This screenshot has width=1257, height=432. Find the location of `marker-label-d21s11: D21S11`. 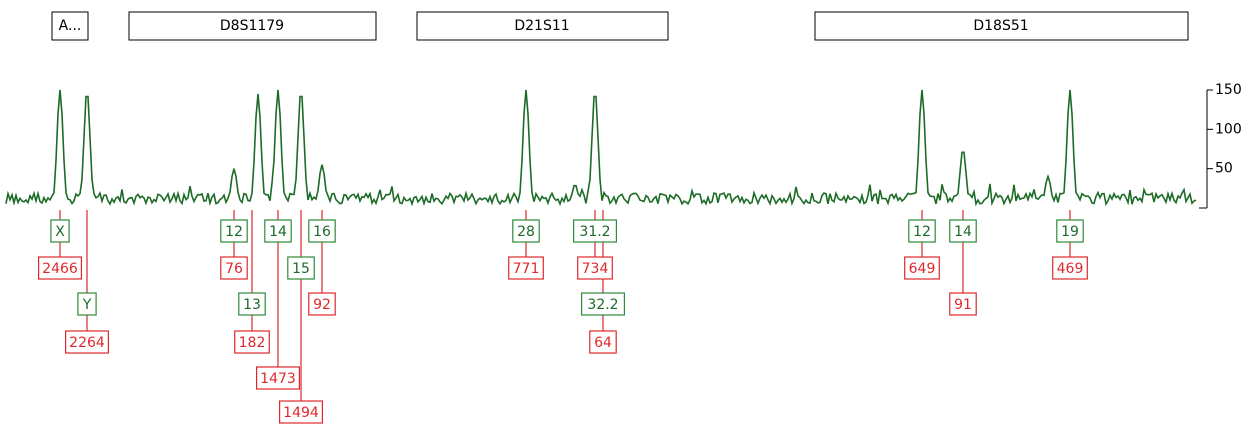

marker-label-d21s11: D21S11 is located at coordinates (541, 26).